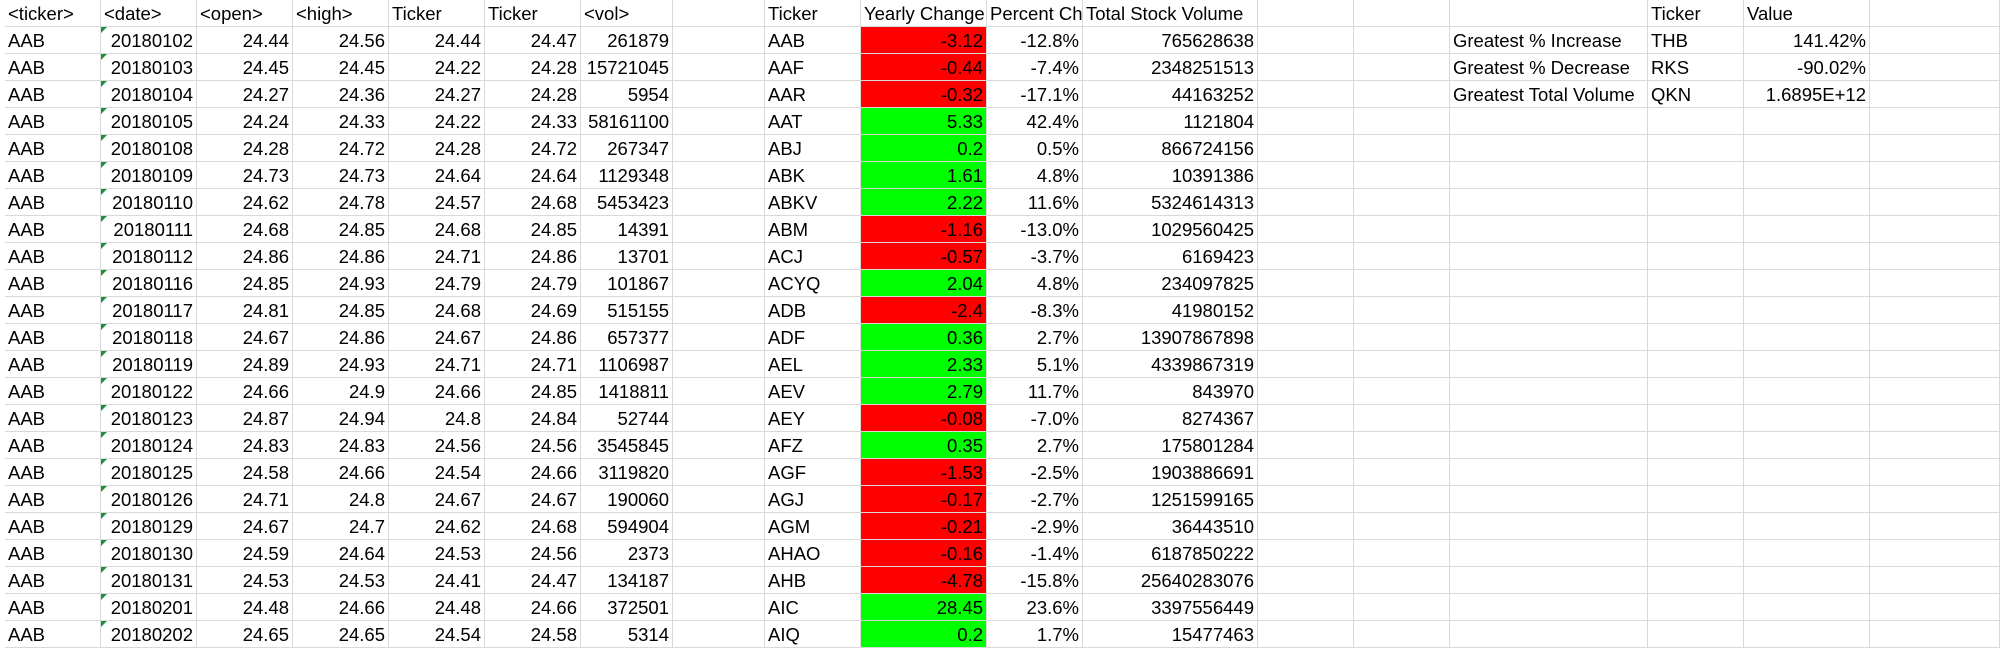 Image resolution: width=2000 pixels, height=648 pixels. What do you see at coordinates (813, 553) in the screenshot?
I see `summary-ticker-cell: AHAO` at bounding box center [813, 553].